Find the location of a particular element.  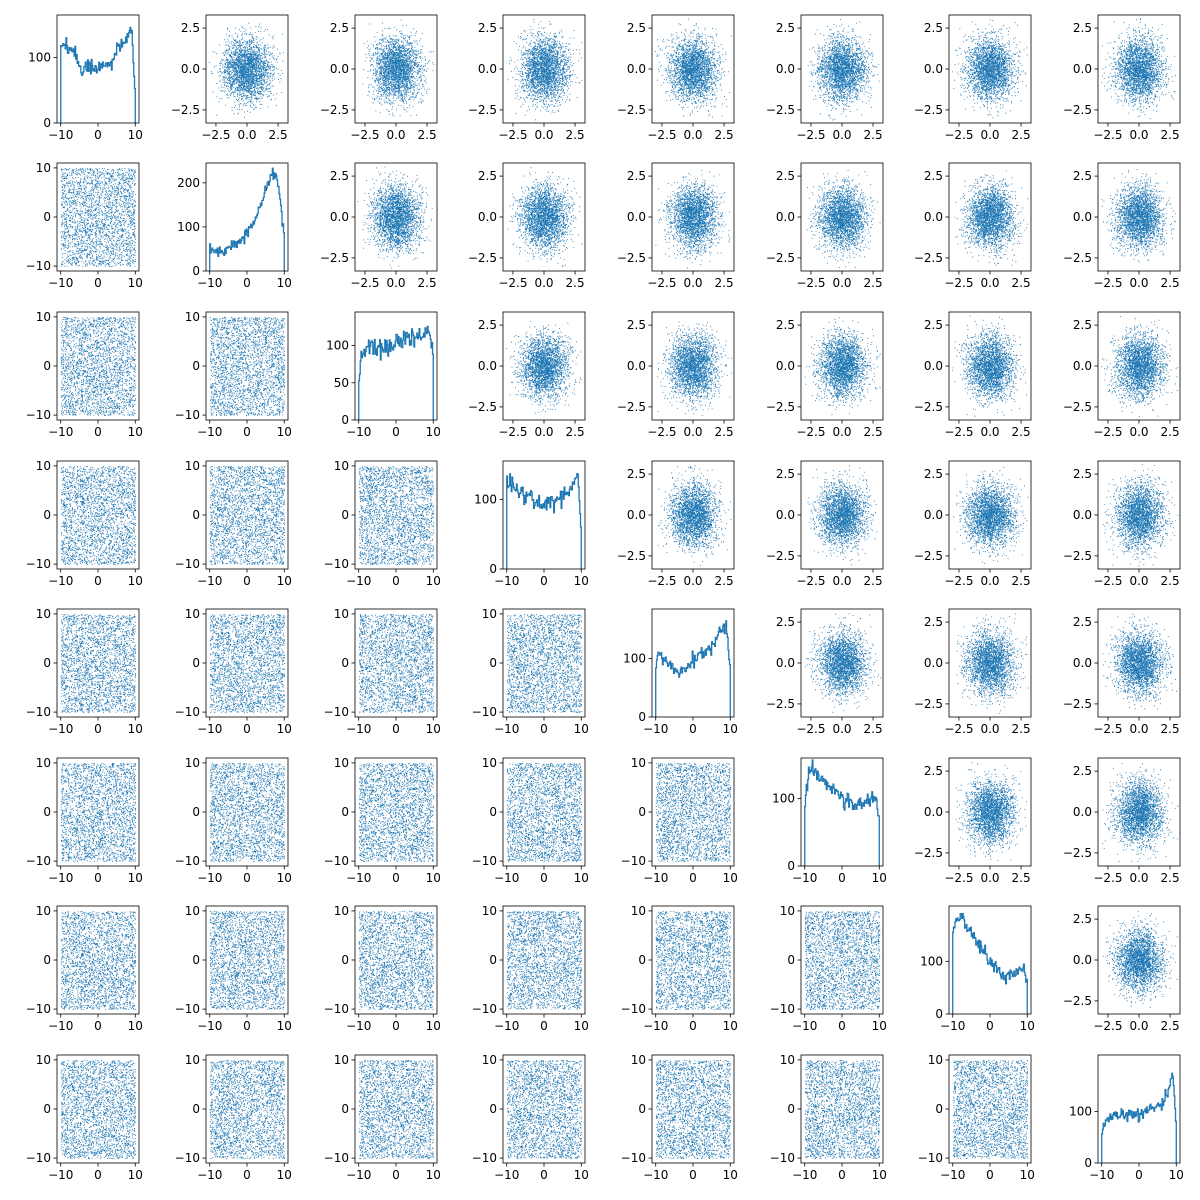

subplot-r6-c7: −2.5 0.0 2.5 −2.5 0.0 2.5 is located at coordinates (1122, 969).